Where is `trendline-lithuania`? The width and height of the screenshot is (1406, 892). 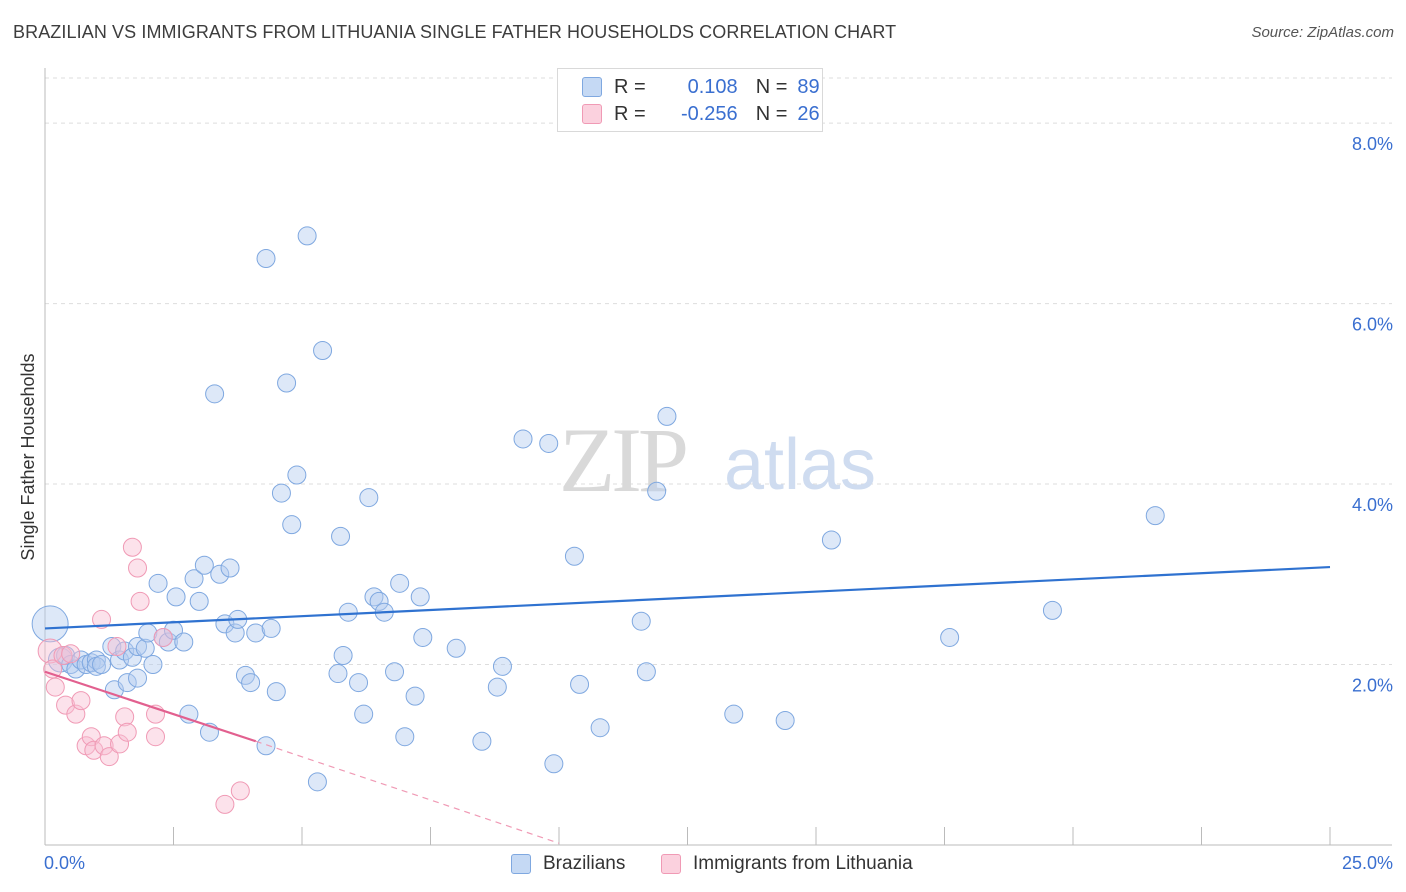 trendline-lithuania is located at coordinates (150, 706).